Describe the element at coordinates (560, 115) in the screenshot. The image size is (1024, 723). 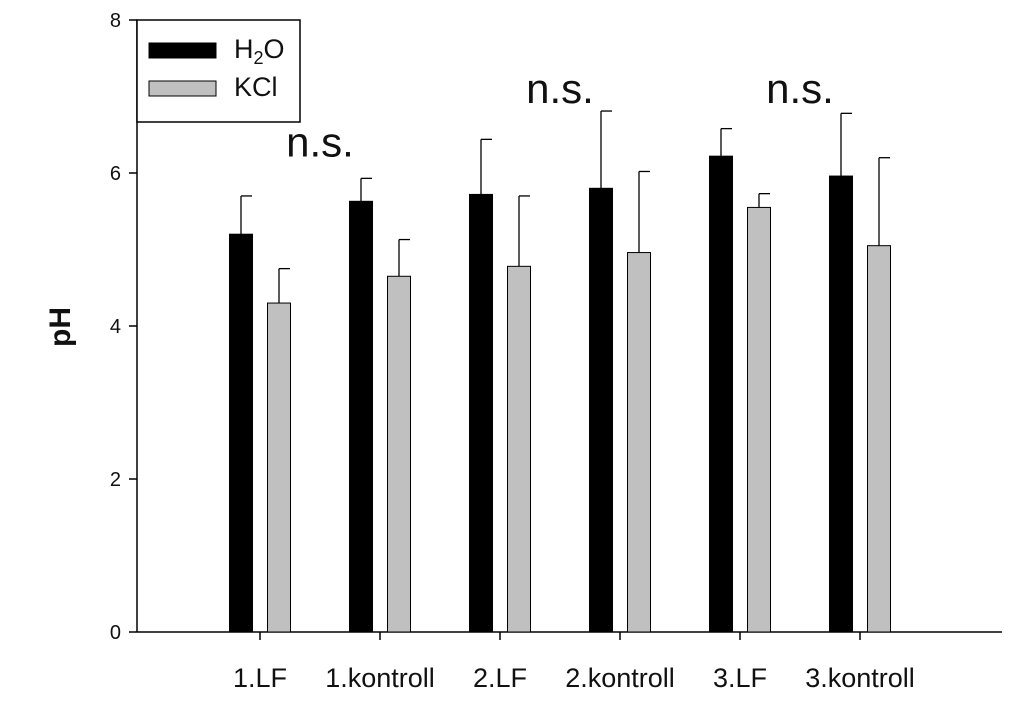
I see `annotations: n.s. n.s. n.s.` at that location.